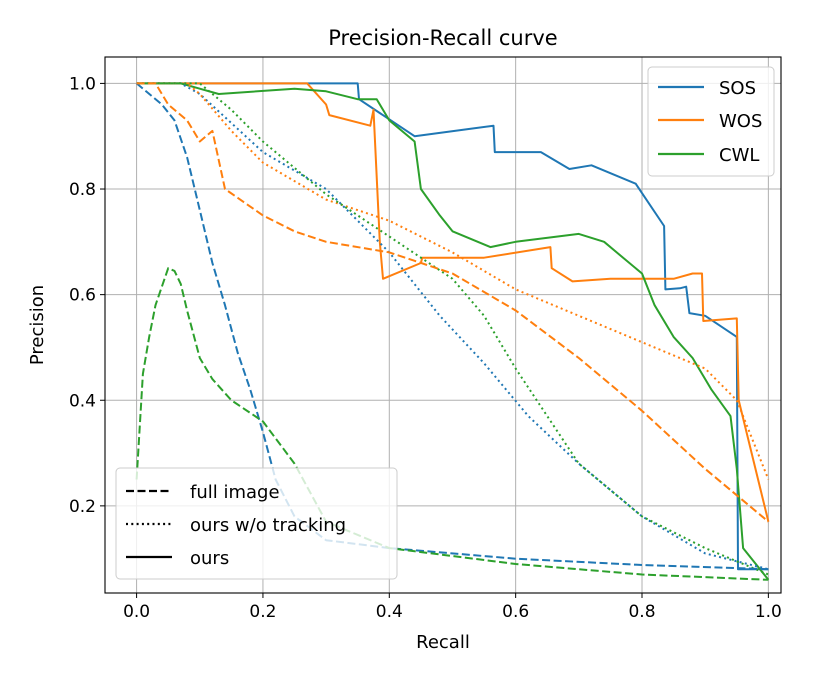 This screenshot has height=685, width=822. I want to click on legend-label-wos: WOS, so click(740, 121).